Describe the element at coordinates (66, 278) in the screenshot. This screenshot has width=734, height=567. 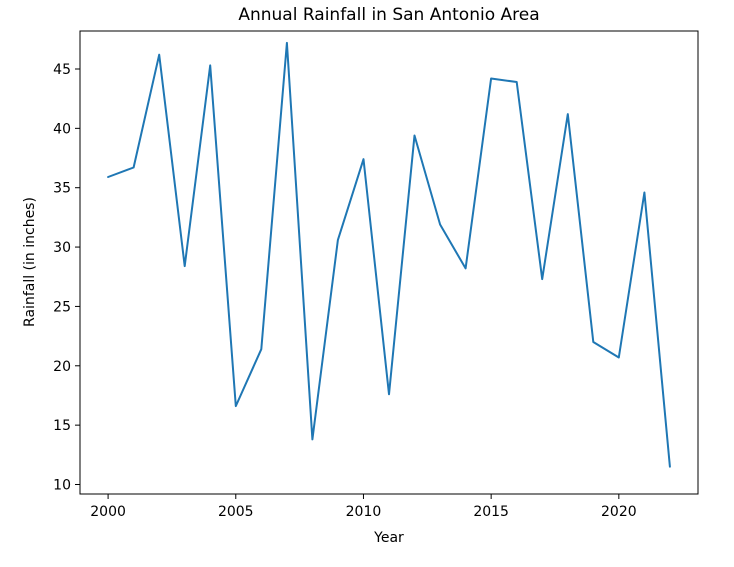
I see `y-axis-ticks: 10 15 20 25 30 35 40 45` at that location.